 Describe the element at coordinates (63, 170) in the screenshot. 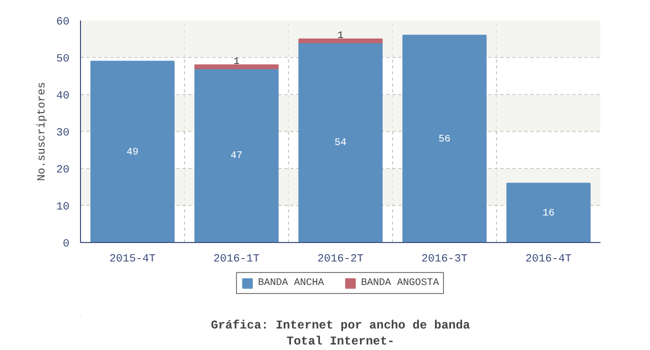

I see `y-tick-label: 20` at that location.